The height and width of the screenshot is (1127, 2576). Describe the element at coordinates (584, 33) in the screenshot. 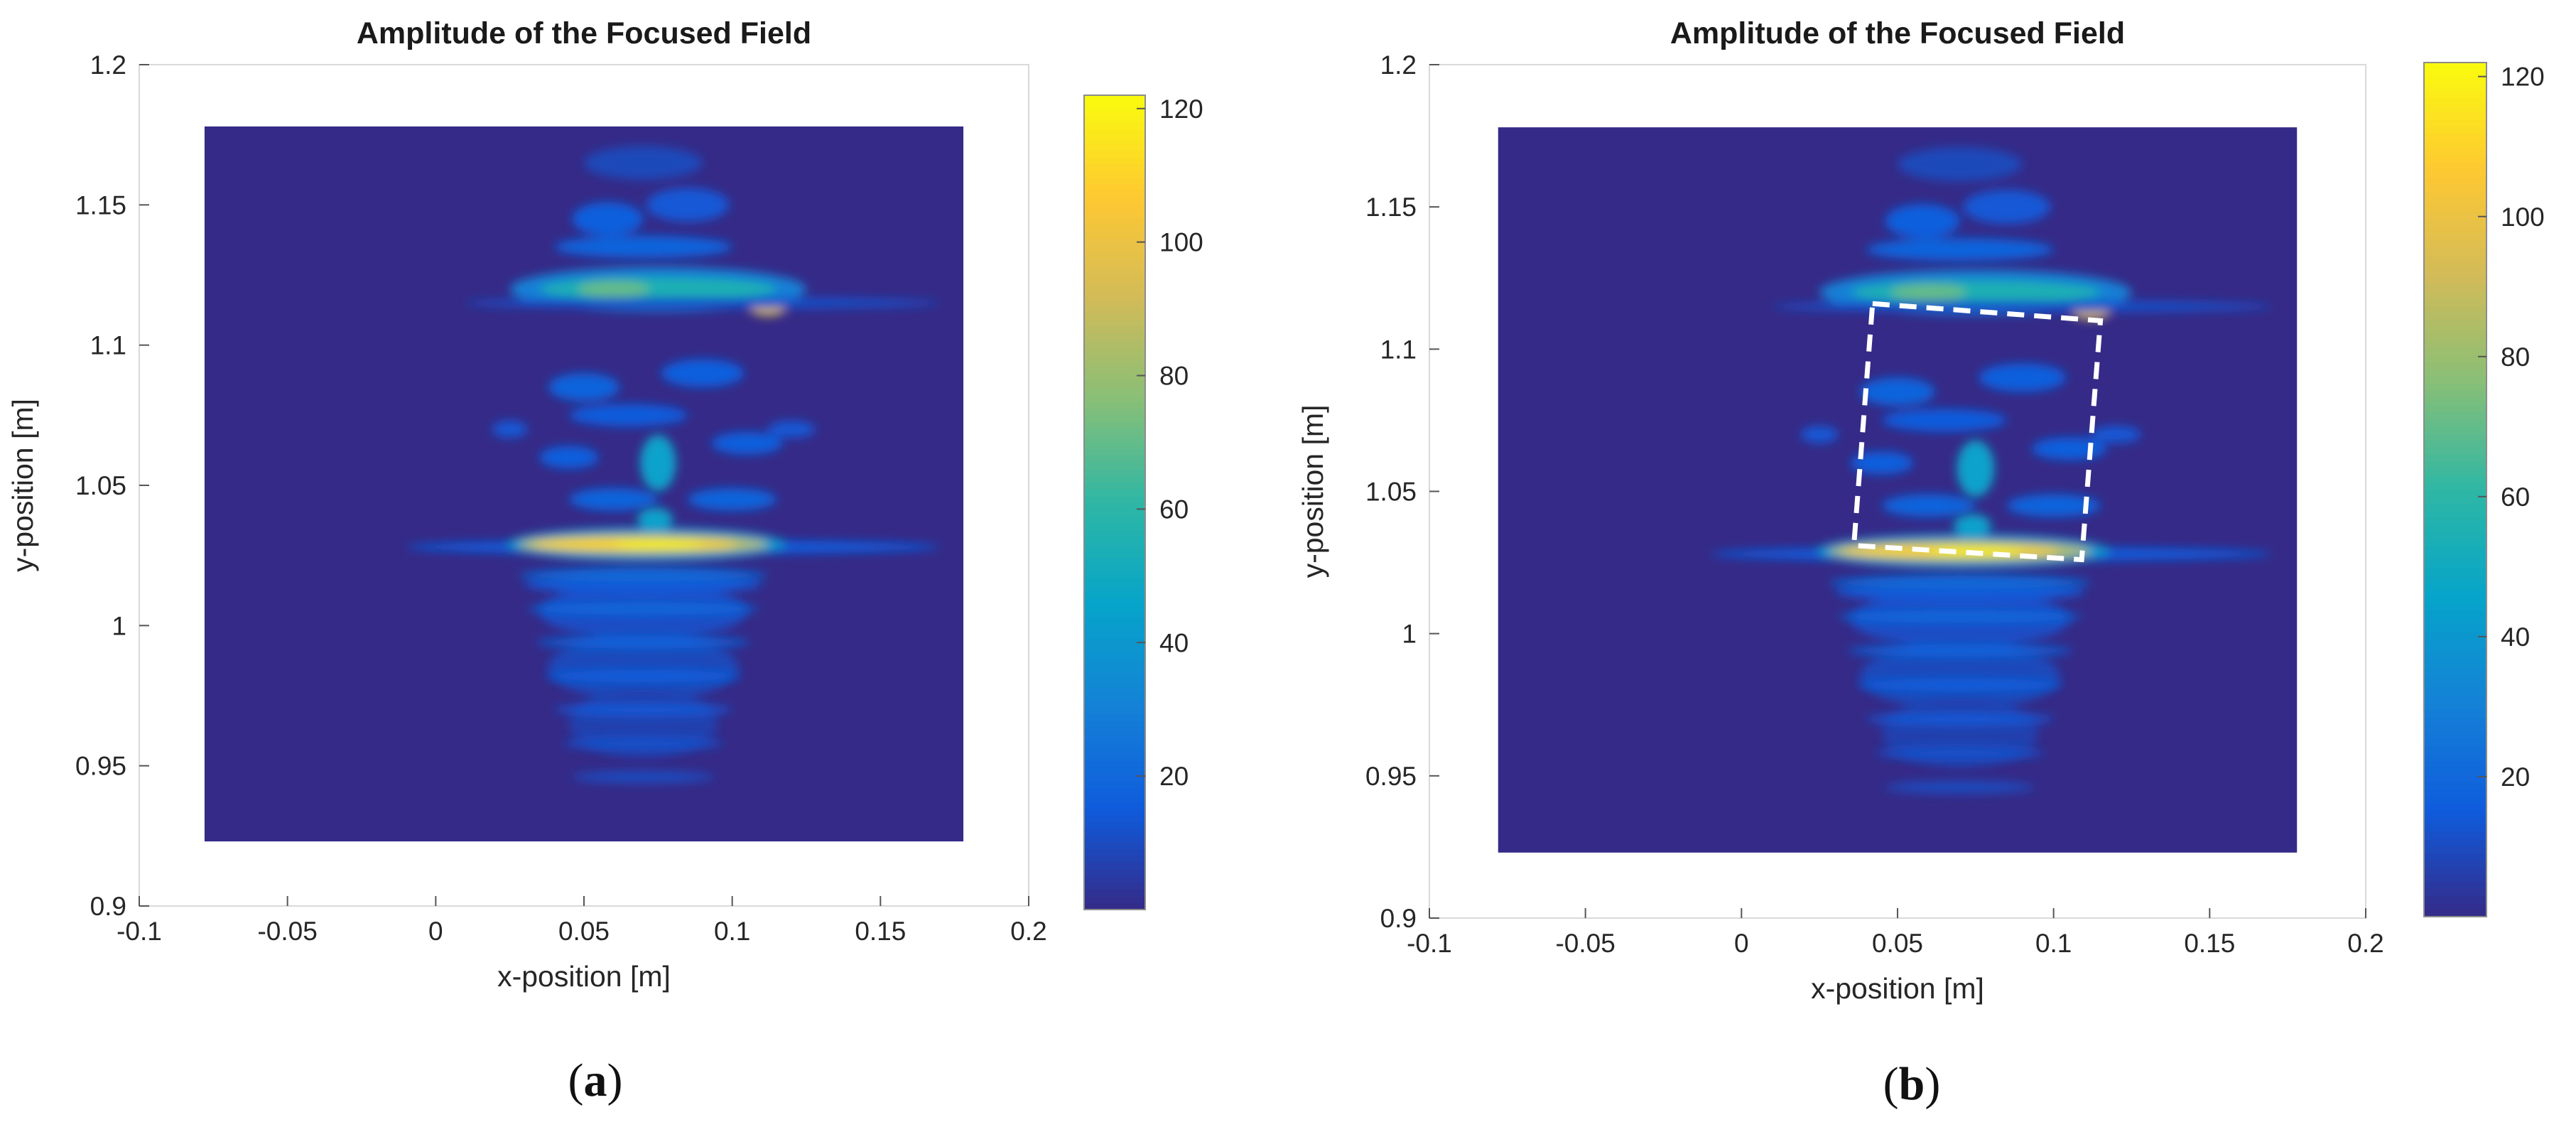

I see `chart-title: Amplitude of the Focused Field` at that location.